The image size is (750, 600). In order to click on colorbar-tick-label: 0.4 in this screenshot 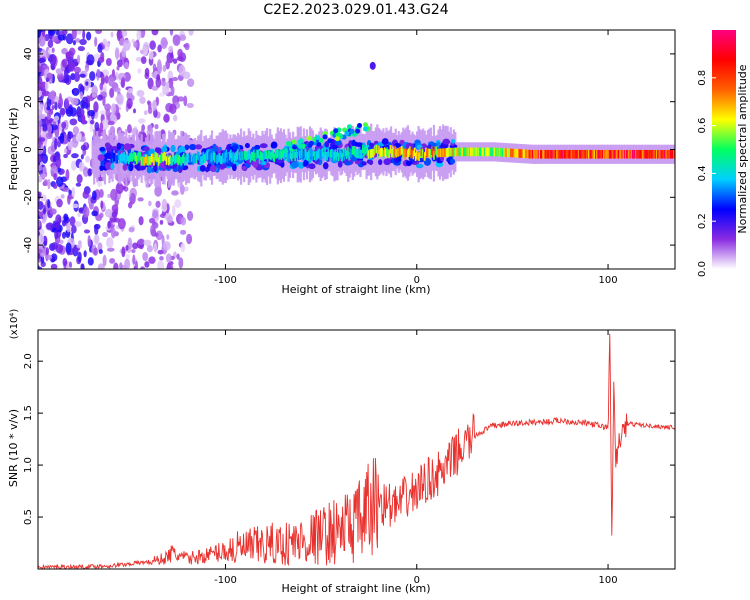, I will do `click(702, 173)`.